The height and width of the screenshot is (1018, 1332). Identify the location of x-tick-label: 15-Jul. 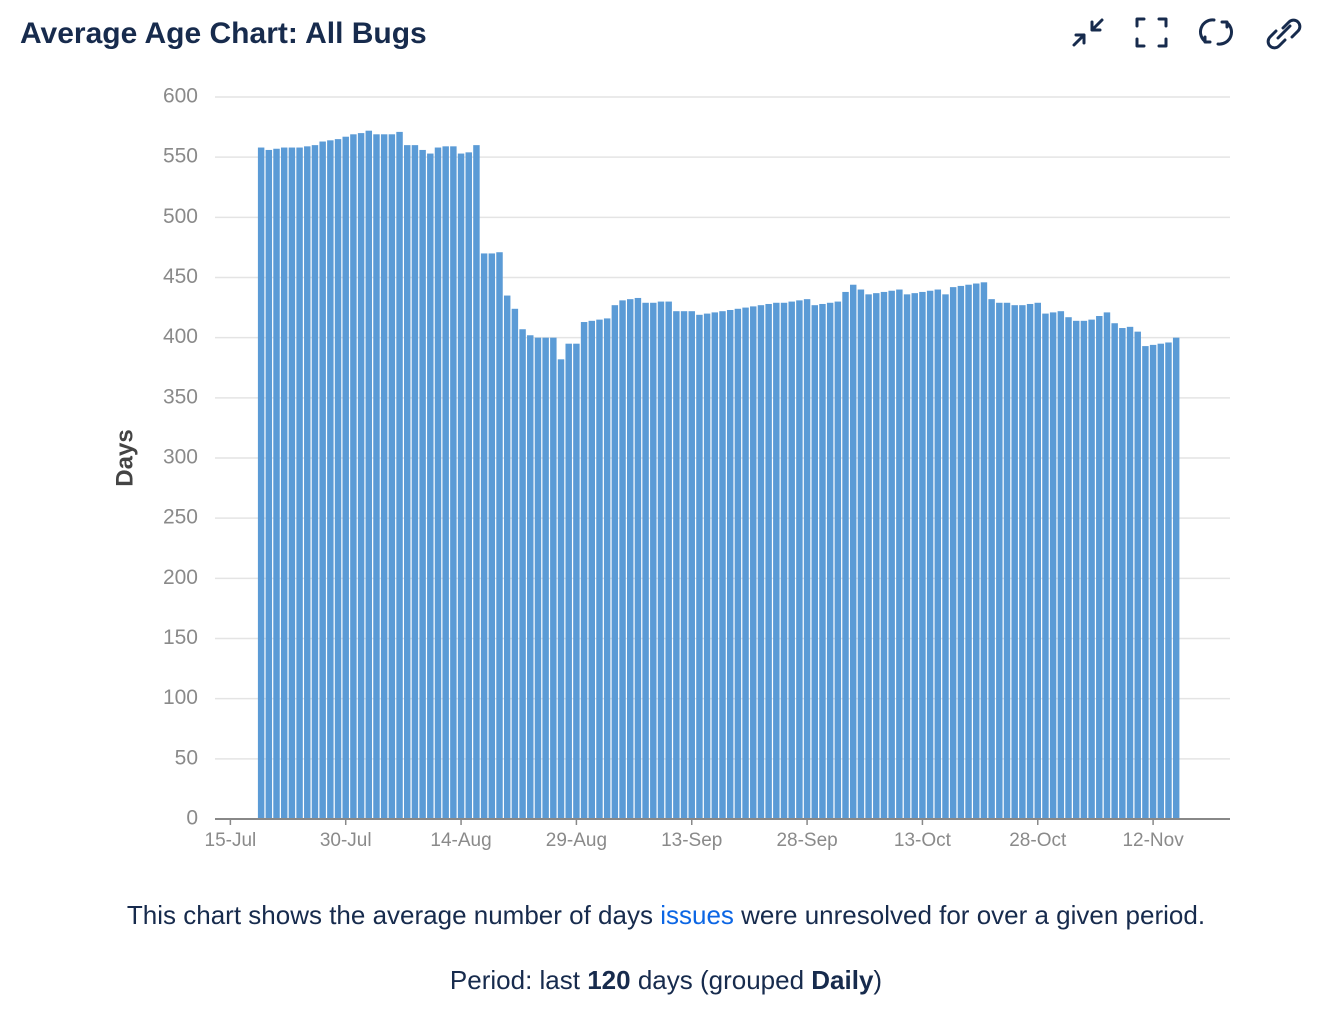
(231, 840).